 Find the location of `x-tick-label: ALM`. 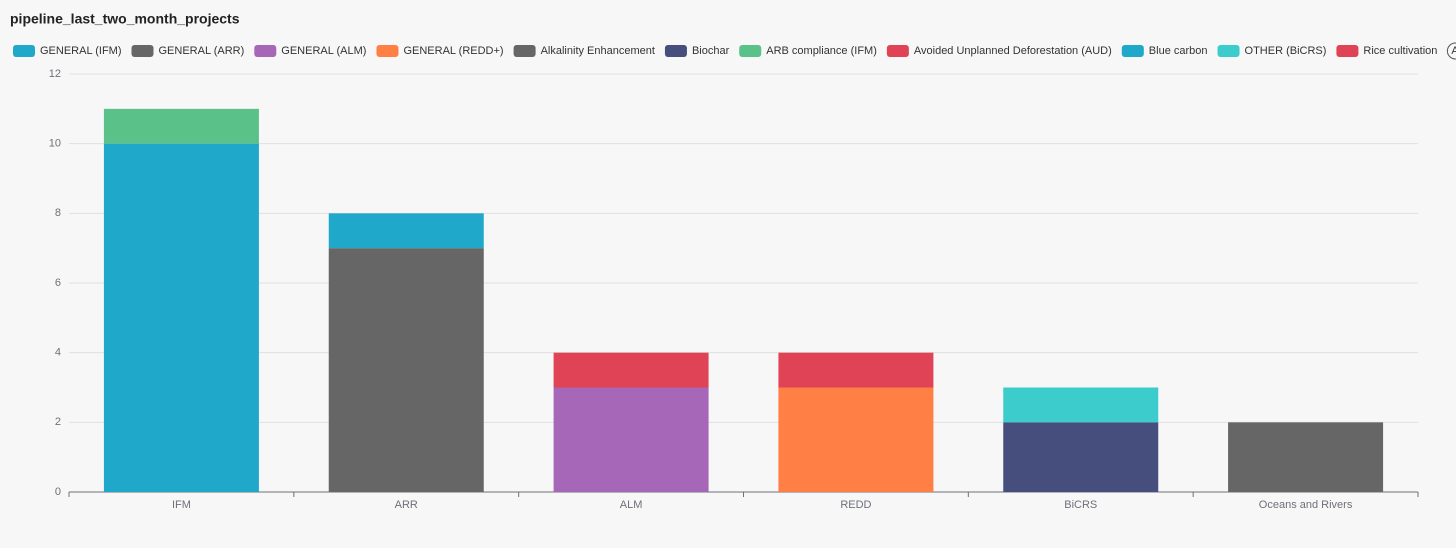

x-tick-label: ALM is located at coordinates (631, 505).